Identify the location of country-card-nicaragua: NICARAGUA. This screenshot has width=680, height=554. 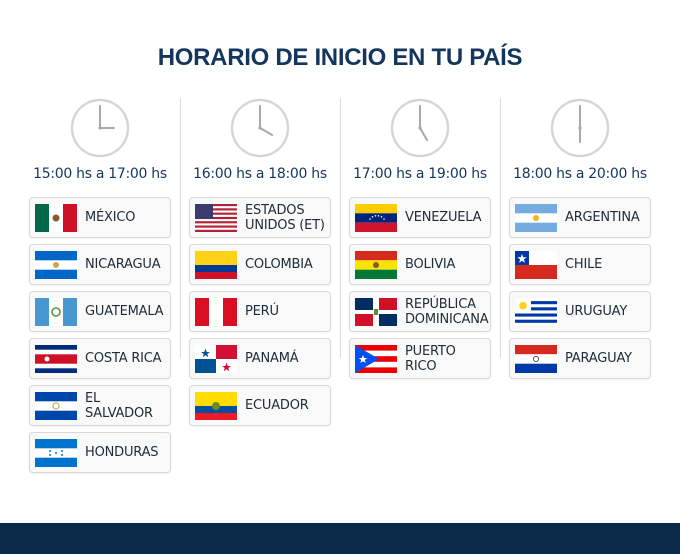
(100, 264).